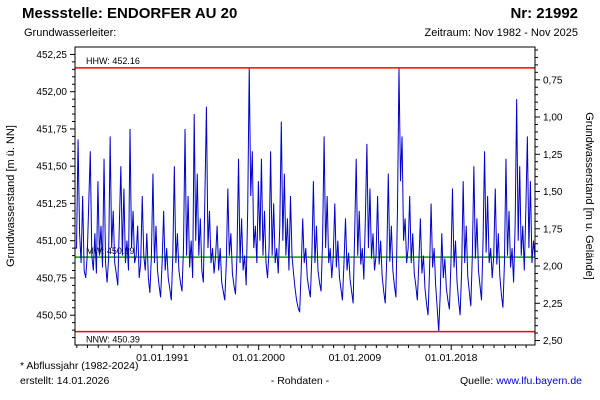  What do you see at coordinates (51, 204) in the screenshot?
I see `y-left-tick-label: 451,25` at bounding box center [51, 204].